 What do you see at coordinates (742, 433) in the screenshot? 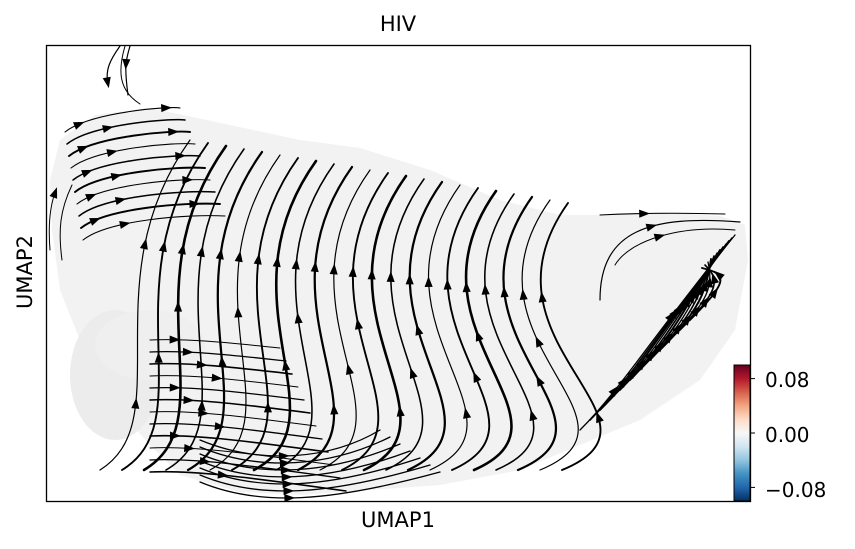
I see `colorbar` at bounding box center [742, 433].